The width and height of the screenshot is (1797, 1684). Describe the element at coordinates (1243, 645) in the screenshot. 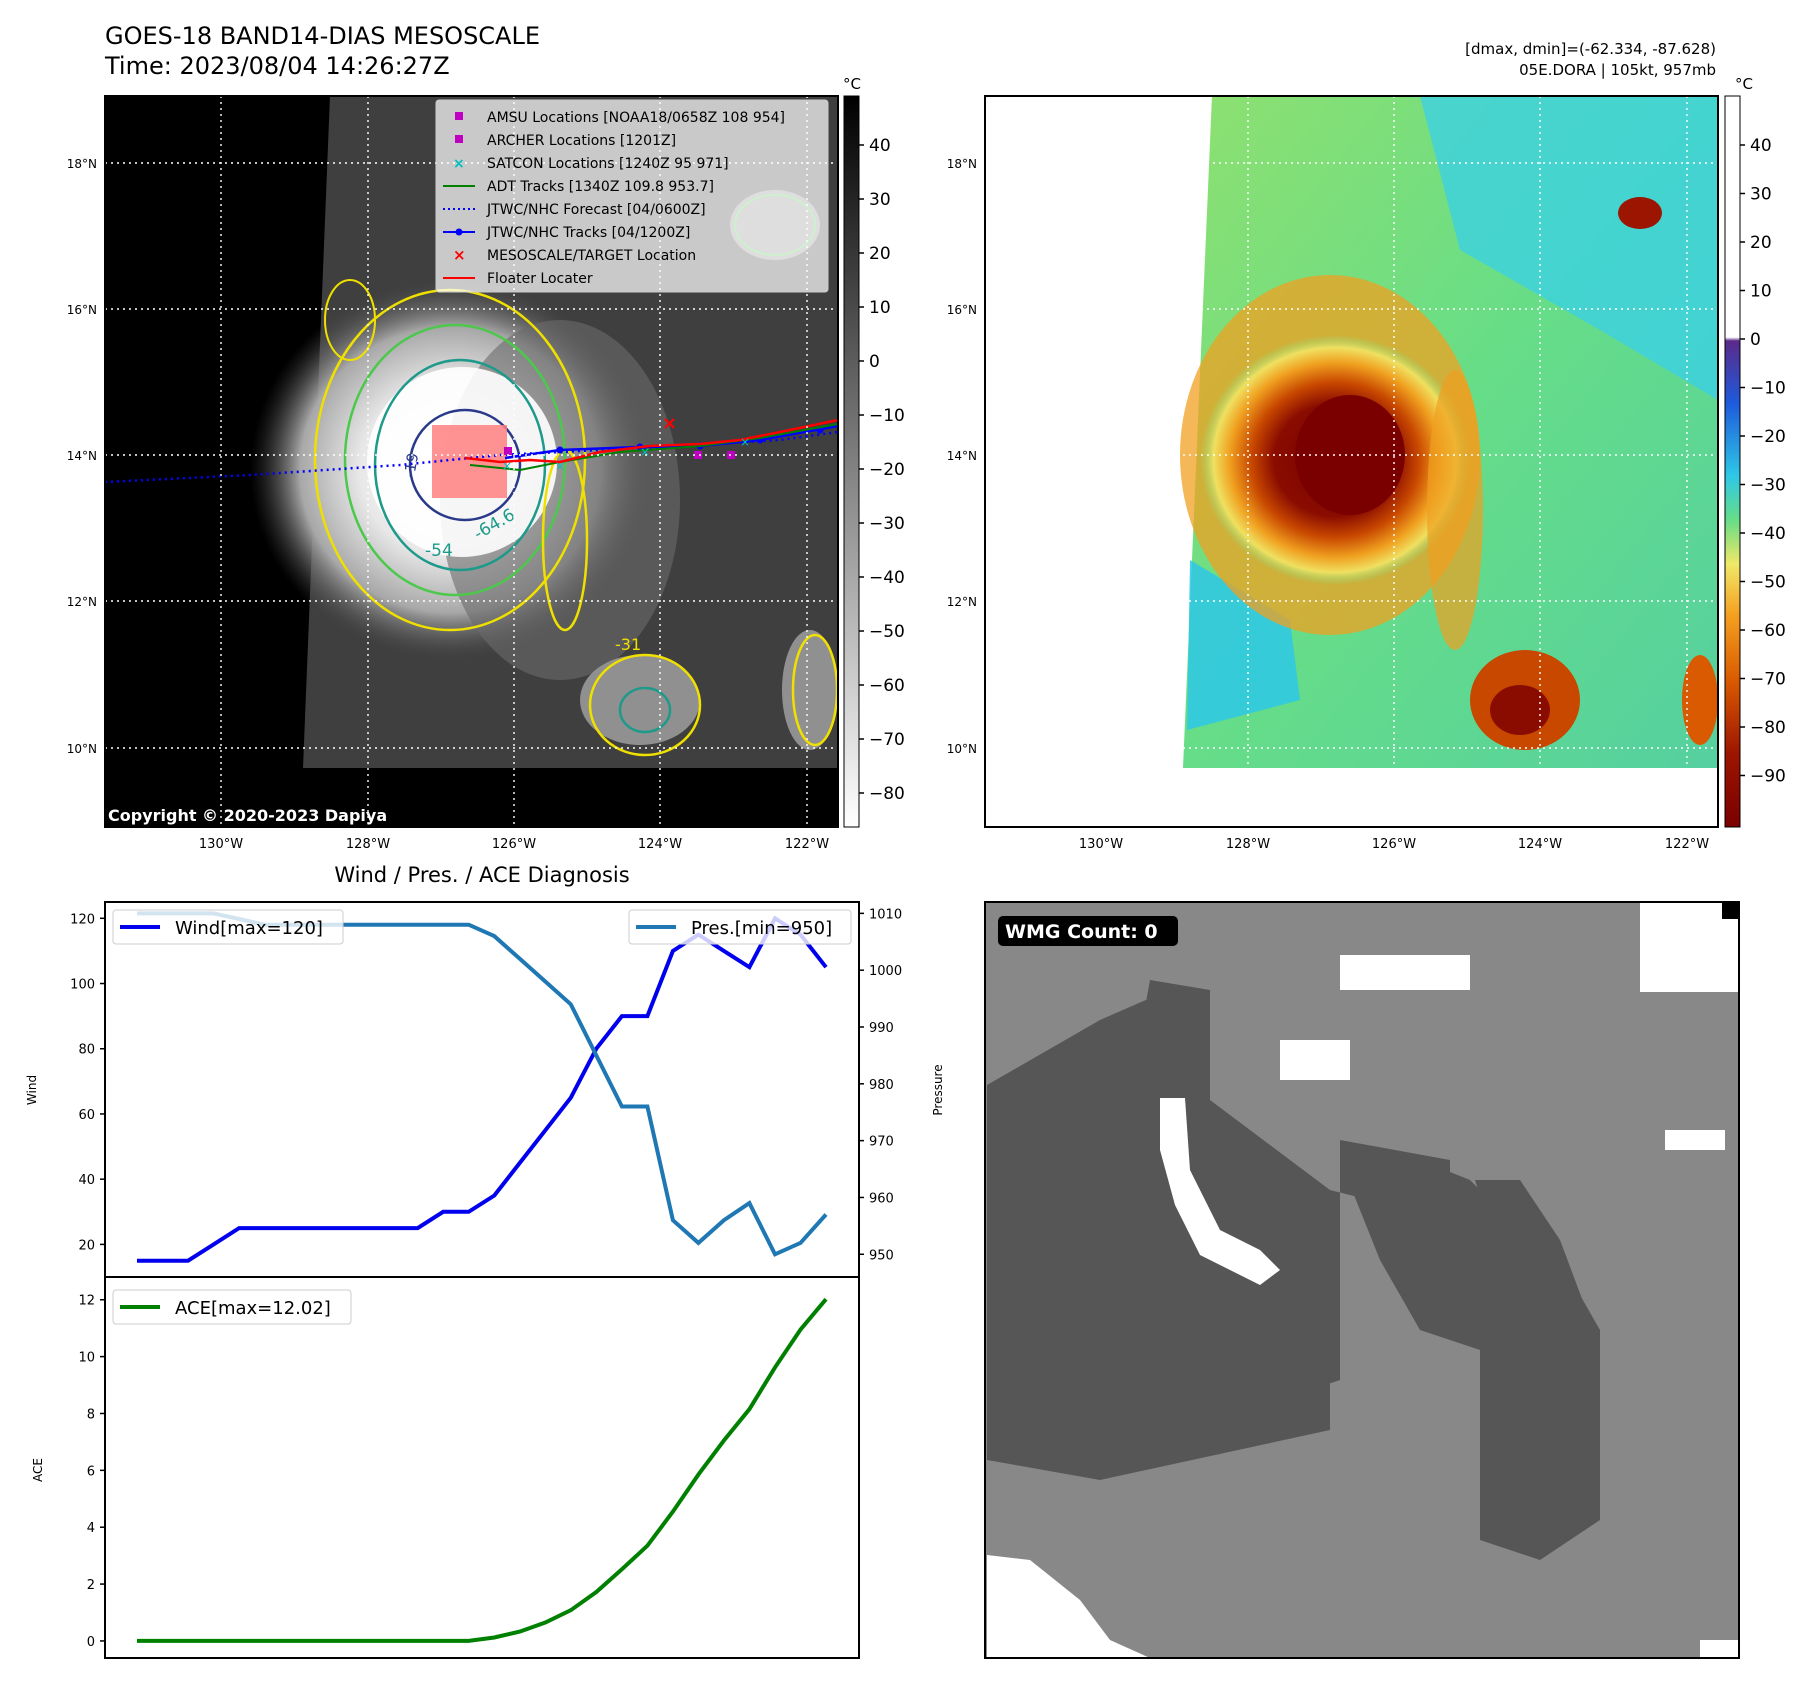

I see `color-cyan-region-w` at that location.